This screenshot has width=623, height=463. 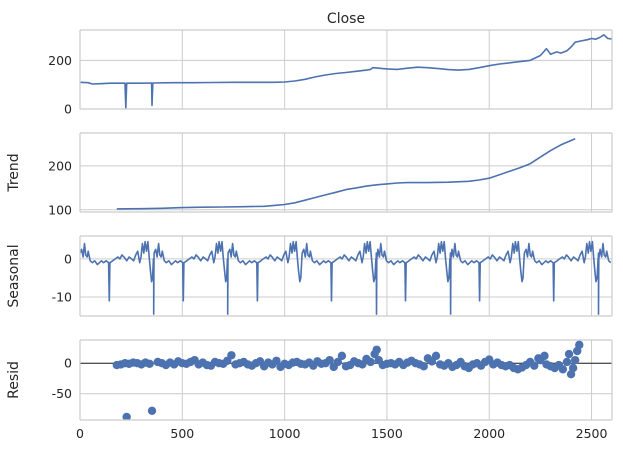 I want to click on x-tick-label: 500, so click(x=182, y=433).